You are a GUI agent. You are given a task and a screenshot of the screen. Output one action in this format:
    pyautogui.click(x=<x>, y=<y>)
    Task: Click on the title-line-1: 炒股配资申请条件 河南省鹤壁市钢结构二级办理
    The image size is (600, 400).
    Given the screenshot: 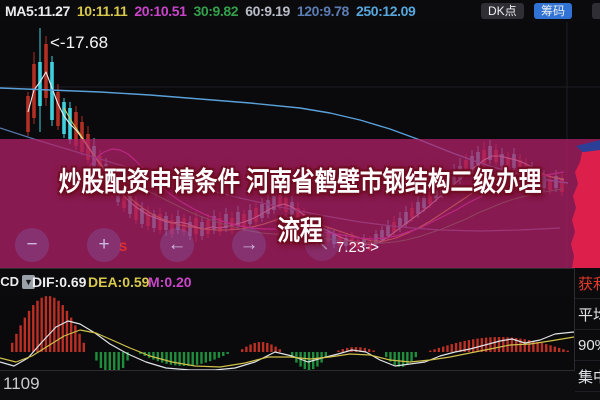 What is the action you would take?
    pyautogui.click(x=300, y=182)
    